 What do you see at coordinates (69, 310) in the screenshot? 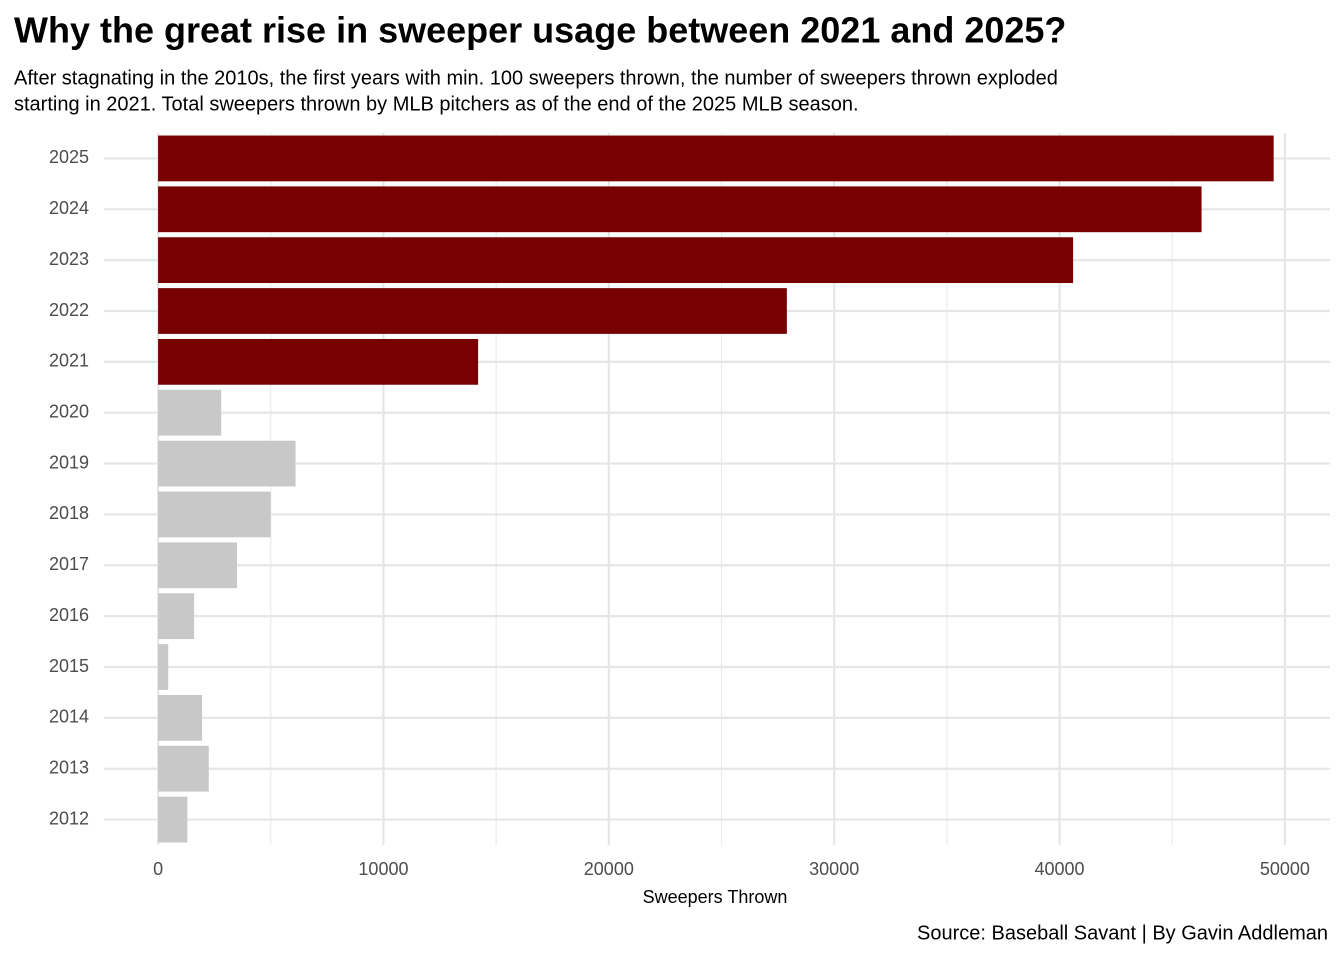
I see `y-tick-label: 2022` at bounding box center [69, 310].